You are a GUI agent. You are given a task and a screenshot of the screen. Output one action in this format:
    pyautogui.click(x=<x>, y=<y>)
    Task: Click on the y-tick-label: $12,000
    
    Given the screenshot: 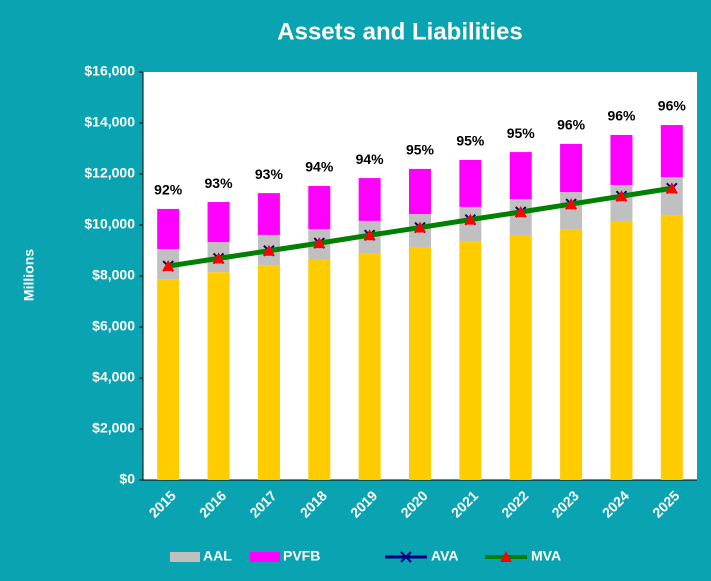 What is the action you would take?
    pyautogui.click(x=109, y=173)
    